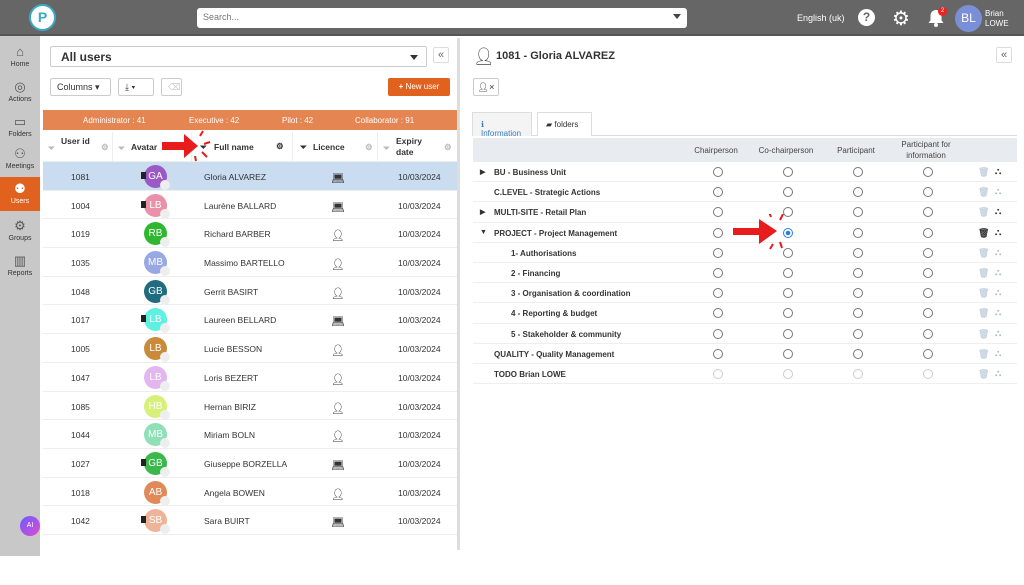 The height and width of the screenshot is (585, 1024). I want to click on table-row: 1044 MB Miriam BOLN 👤︎ 10/03/2024, so click(250, 434).